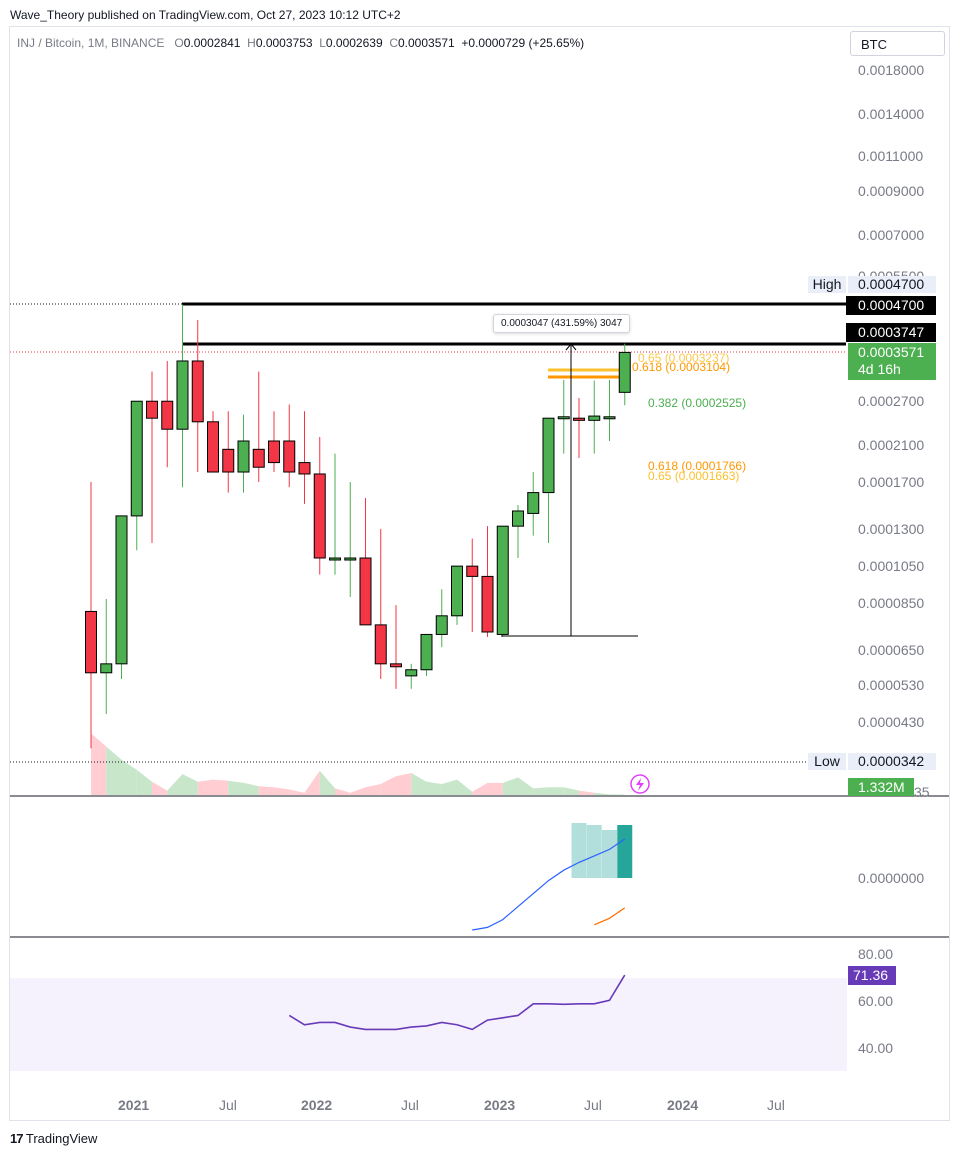 Image resolution: width=960 pixels, height=1156 pixels. What do you see at coordinates (891, 70) in the screenshot?
I see `price-axis-label: 0.0018000` at bounding box center [891, 70].